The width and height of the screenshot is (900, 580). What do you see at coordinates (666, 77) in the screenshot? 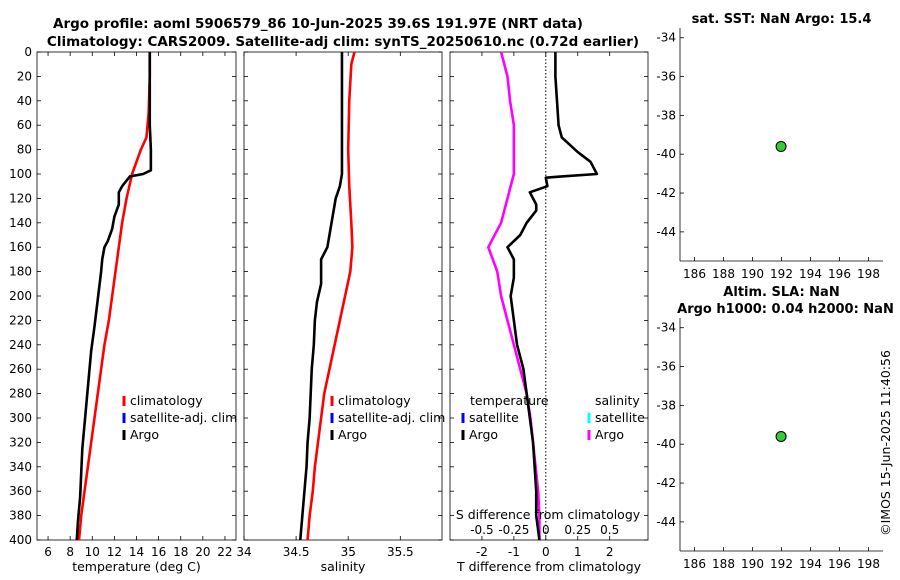
I see `map_sst-ytick-label: -36` at bounding box center [666, 77].